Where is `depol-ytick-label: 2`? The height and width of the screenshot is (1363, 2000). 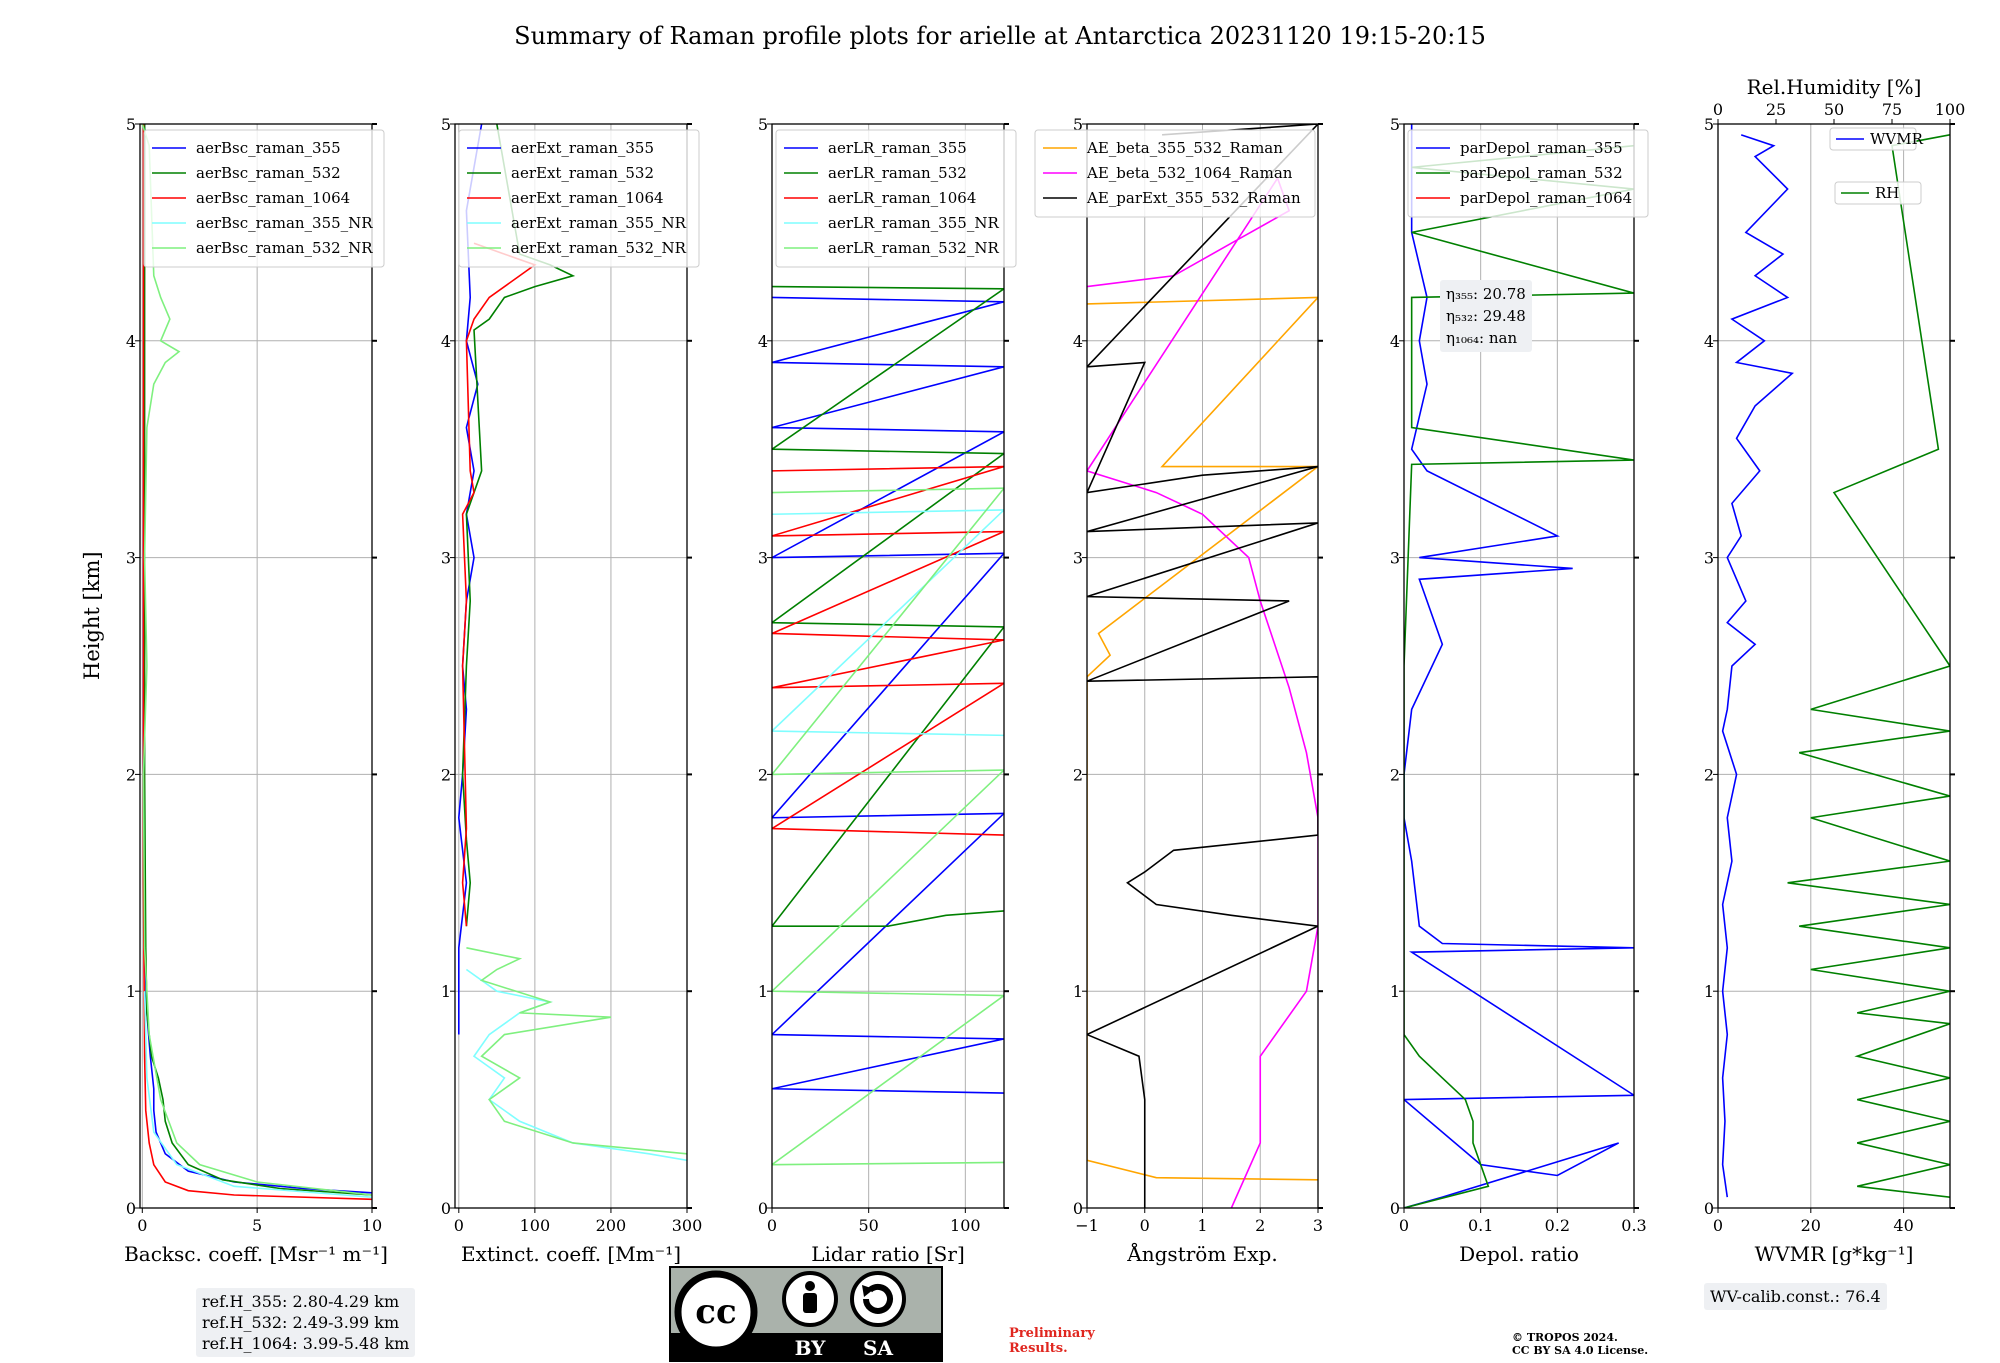
depol-ytick-label: 2 is located at coordinates (1395, 774).